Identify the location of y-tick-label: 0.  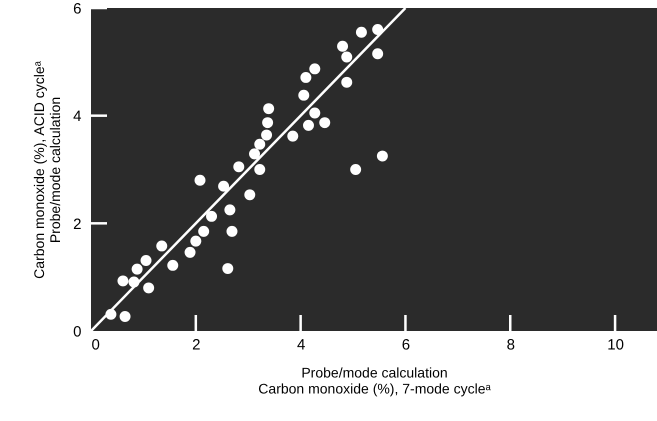
(77, 332).